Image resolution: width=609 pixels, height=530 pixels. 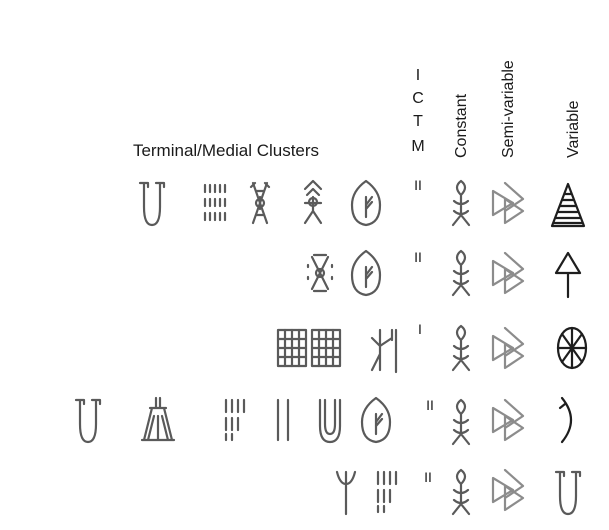 I want to click on sign-row-1: II, so click(x=362, y=202).